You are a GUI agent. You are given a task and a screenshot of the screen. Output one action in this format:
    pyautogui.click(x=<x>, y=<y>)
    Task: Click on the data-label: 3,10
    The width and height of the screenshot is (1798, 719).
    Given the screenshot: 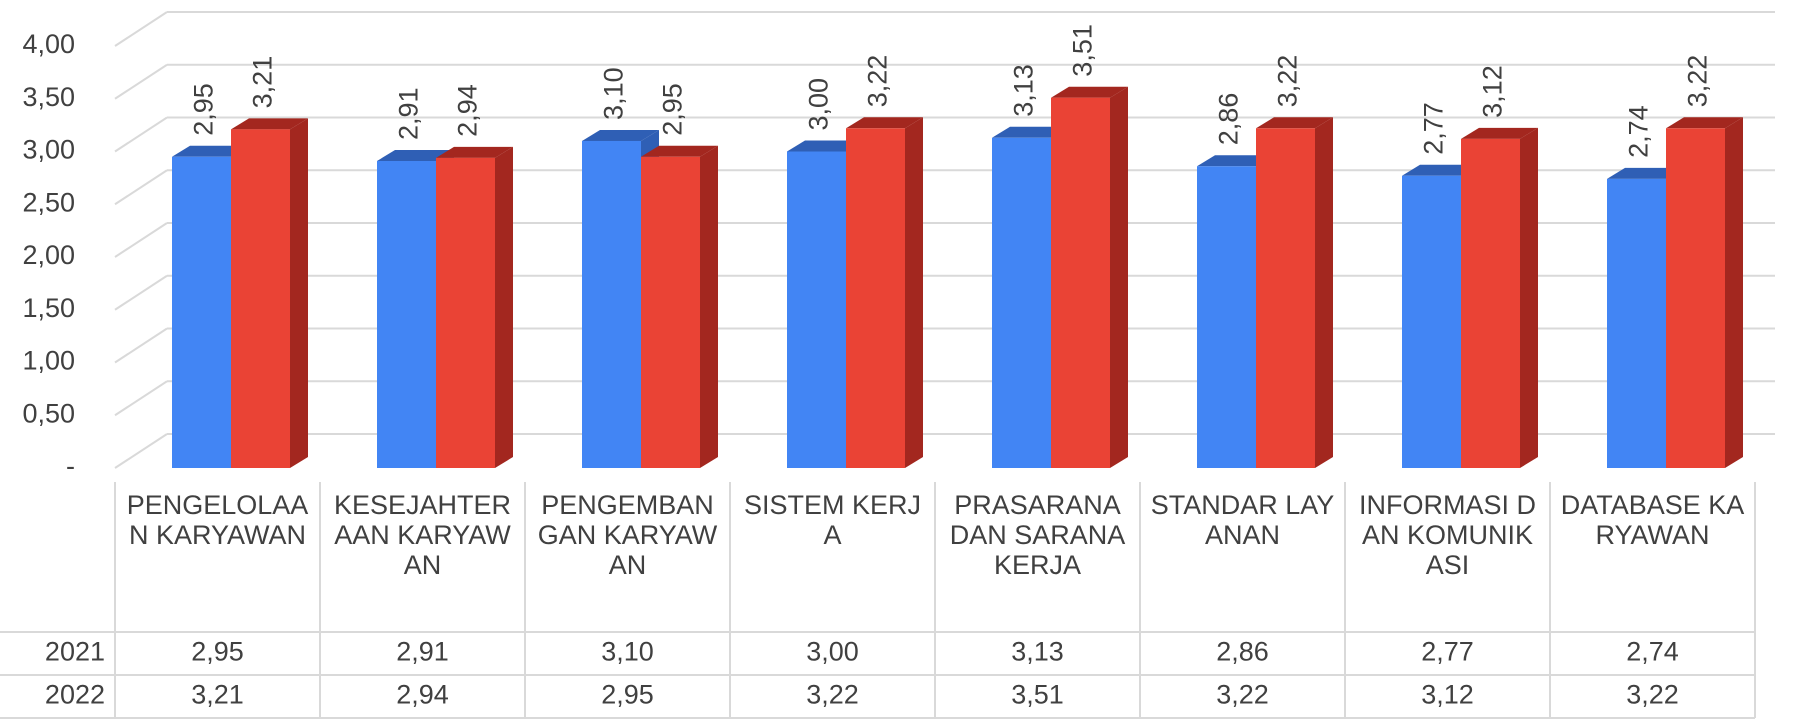 What is the action you would take?
    pyautogui.click(x=614, y=93)
    